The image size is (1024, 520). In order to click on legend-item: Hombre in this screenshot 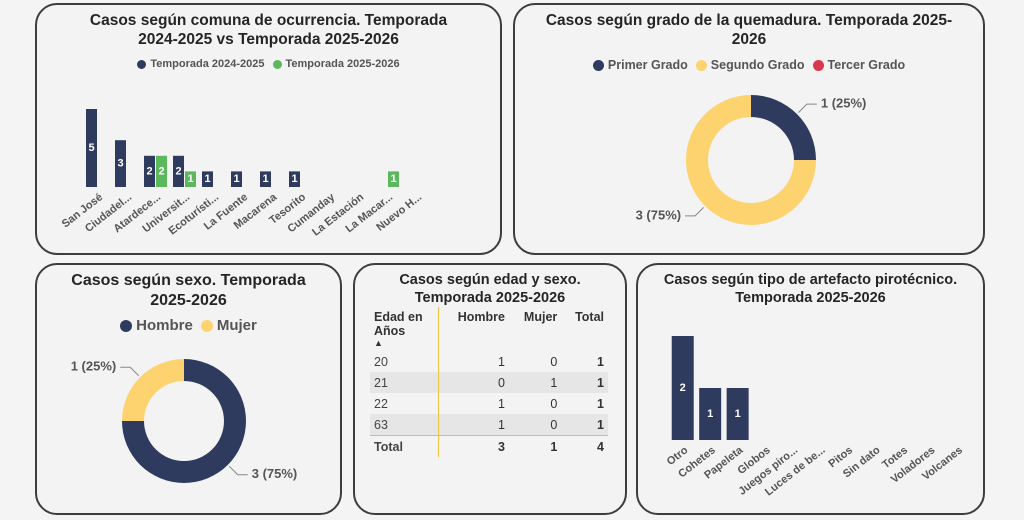, I will do `click(156, 325)`.